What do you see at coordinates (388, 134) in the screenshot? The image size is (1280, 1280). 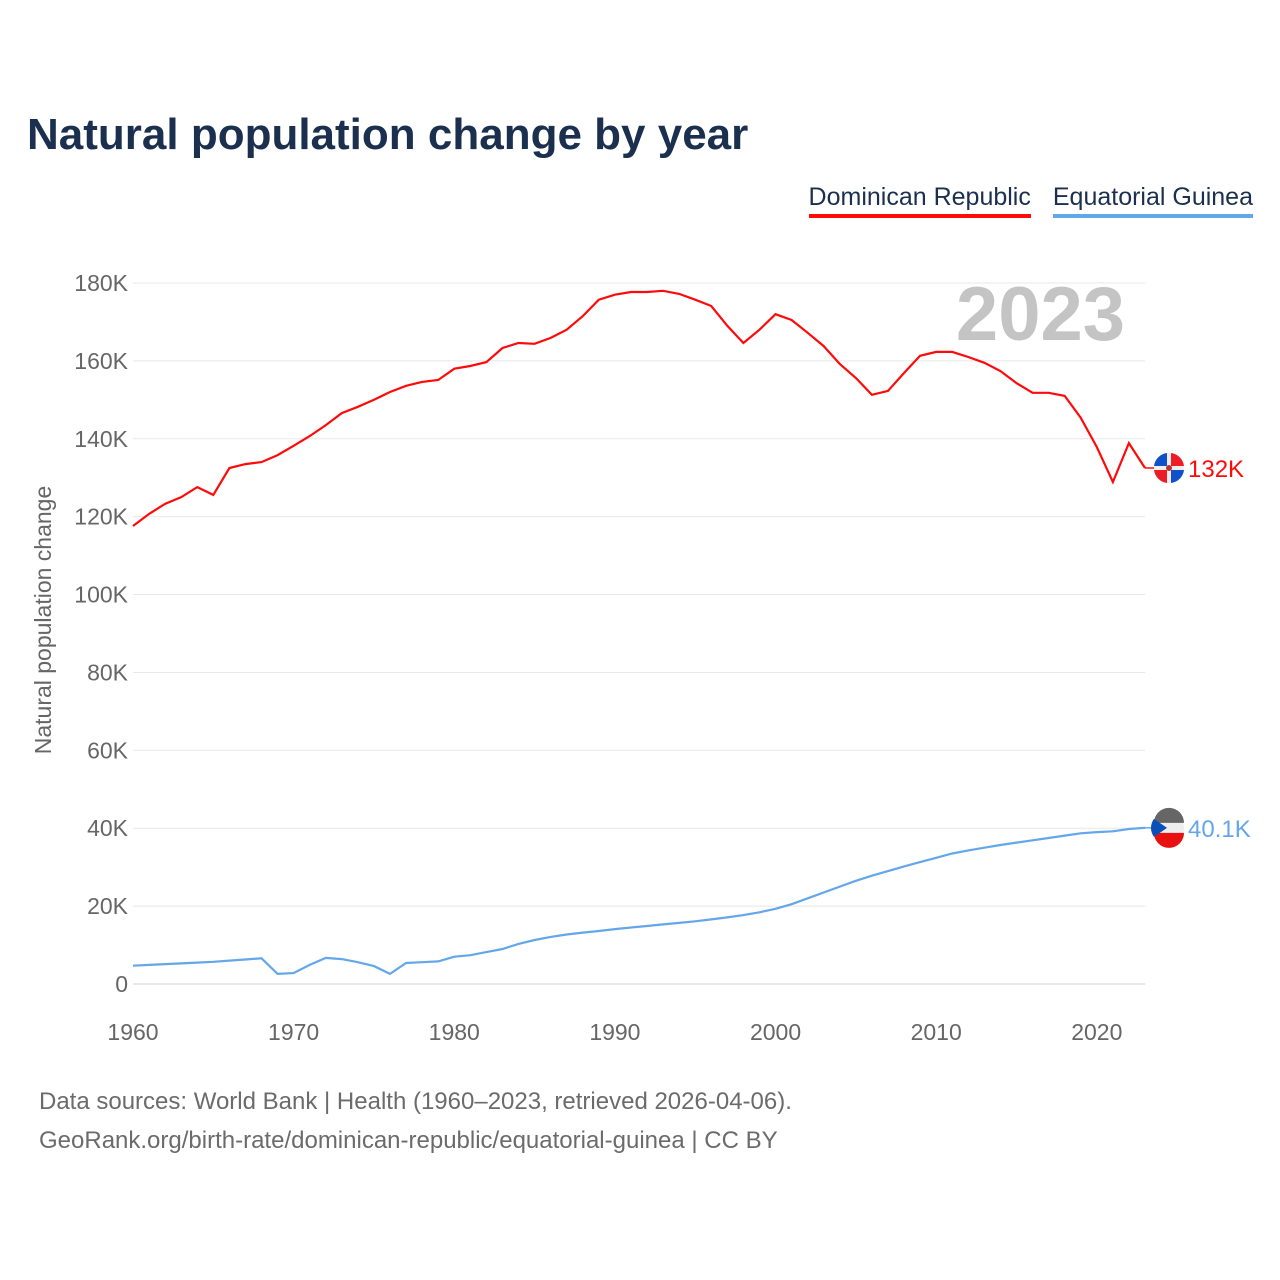 I see `chart-title: Natural population change by year` at bounding box center [388, 134].